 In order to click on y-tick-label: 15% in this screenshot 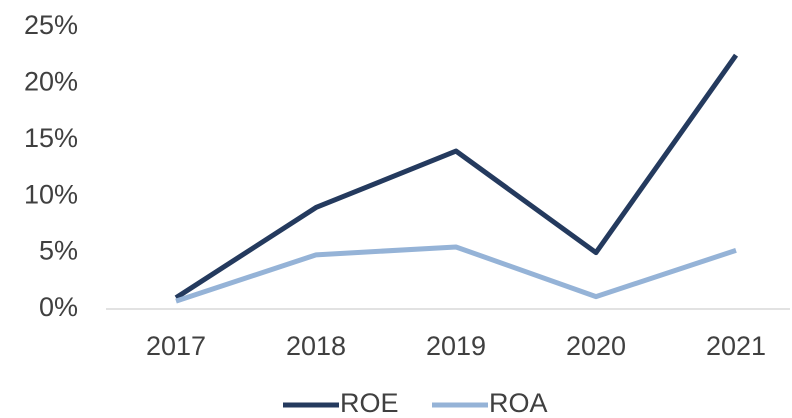, I will do `click(51, 138)`.